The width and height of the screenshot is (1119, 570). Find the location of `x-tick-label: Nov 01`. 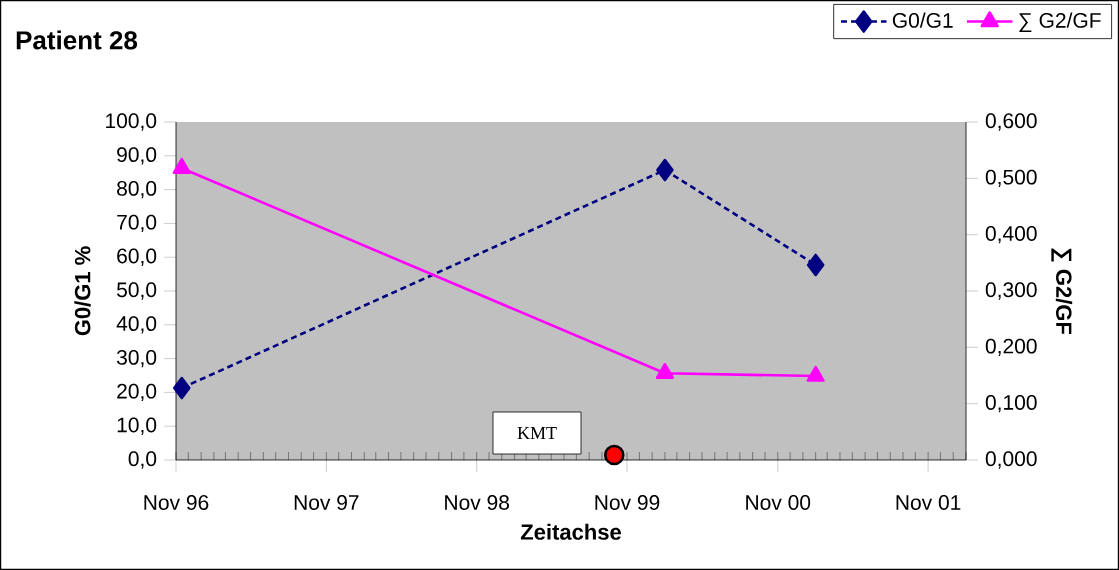

x-tick-label: Nov 01 is located at coordinates (928, 502).